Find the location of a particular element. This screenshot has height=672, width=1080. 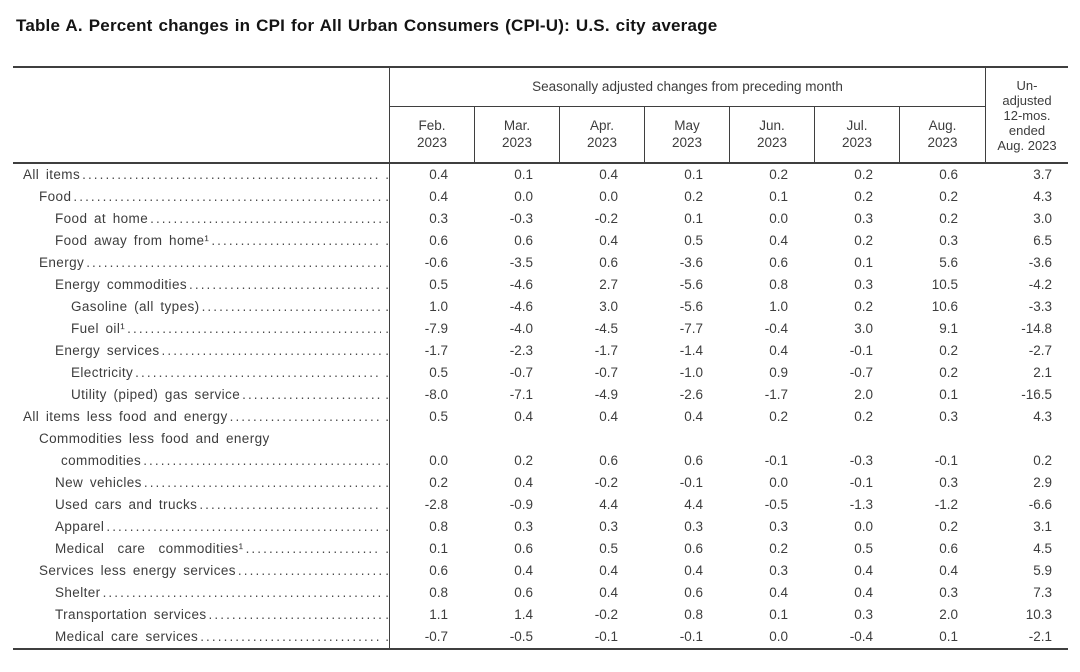

value-cell: 0.8 is located at coordinates (438, 592).